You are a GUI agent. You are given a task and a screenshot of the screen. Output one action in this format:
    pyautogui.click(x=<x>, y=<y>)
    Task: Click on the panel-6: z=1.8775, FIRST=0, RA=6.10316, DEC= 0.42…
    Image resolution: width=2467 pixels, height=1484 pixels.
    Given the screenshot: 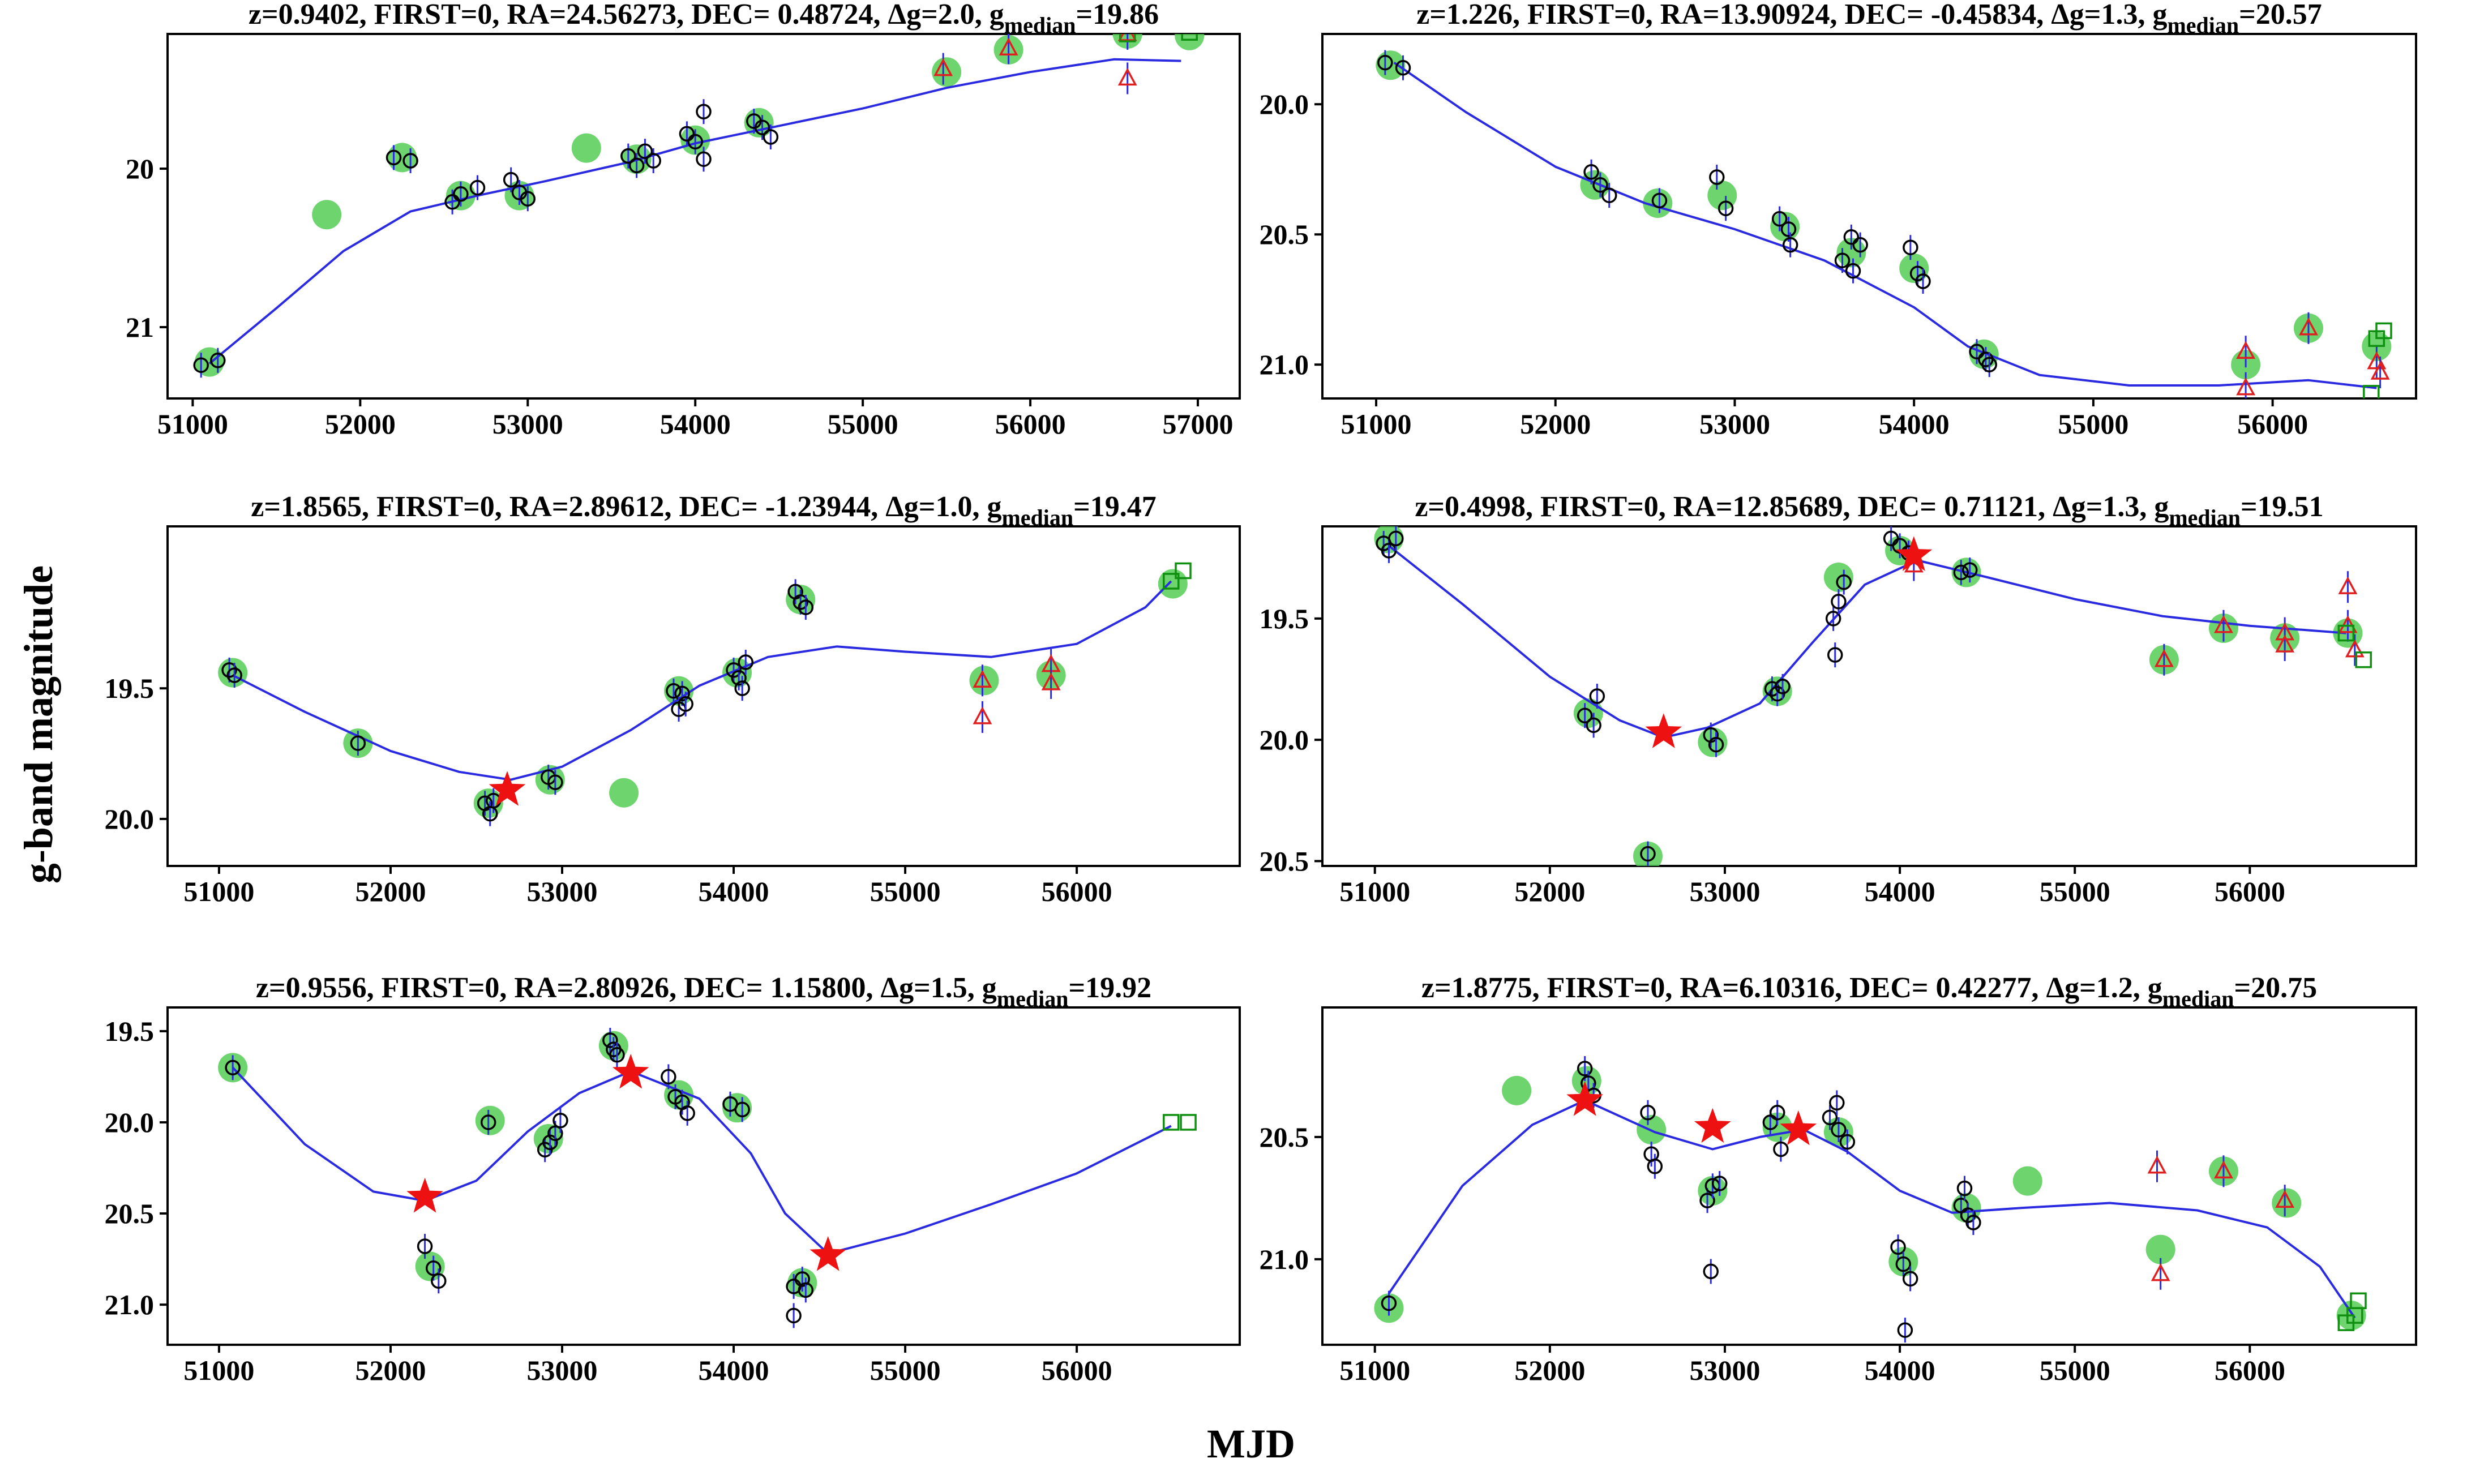 What is the action you would take?
    pyautogui.click(x=1838, y=1179)
    